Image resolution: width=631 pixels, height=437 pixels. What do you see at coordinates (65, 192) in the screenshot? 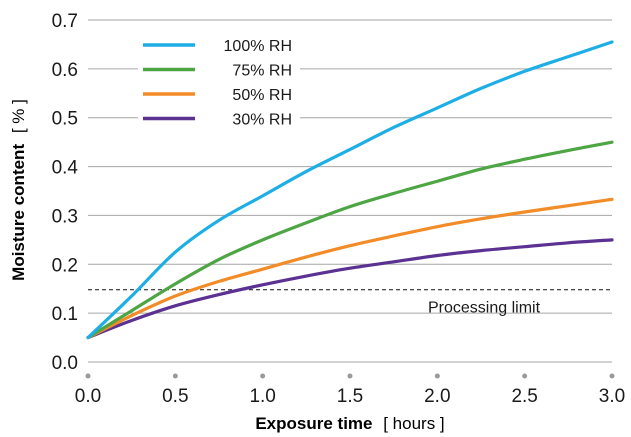
I see `y-axis-ticks: 0.0 0.1 0.2 0.3 0.4 0.5 0.6 0.7` at bounding box center [65, 192].